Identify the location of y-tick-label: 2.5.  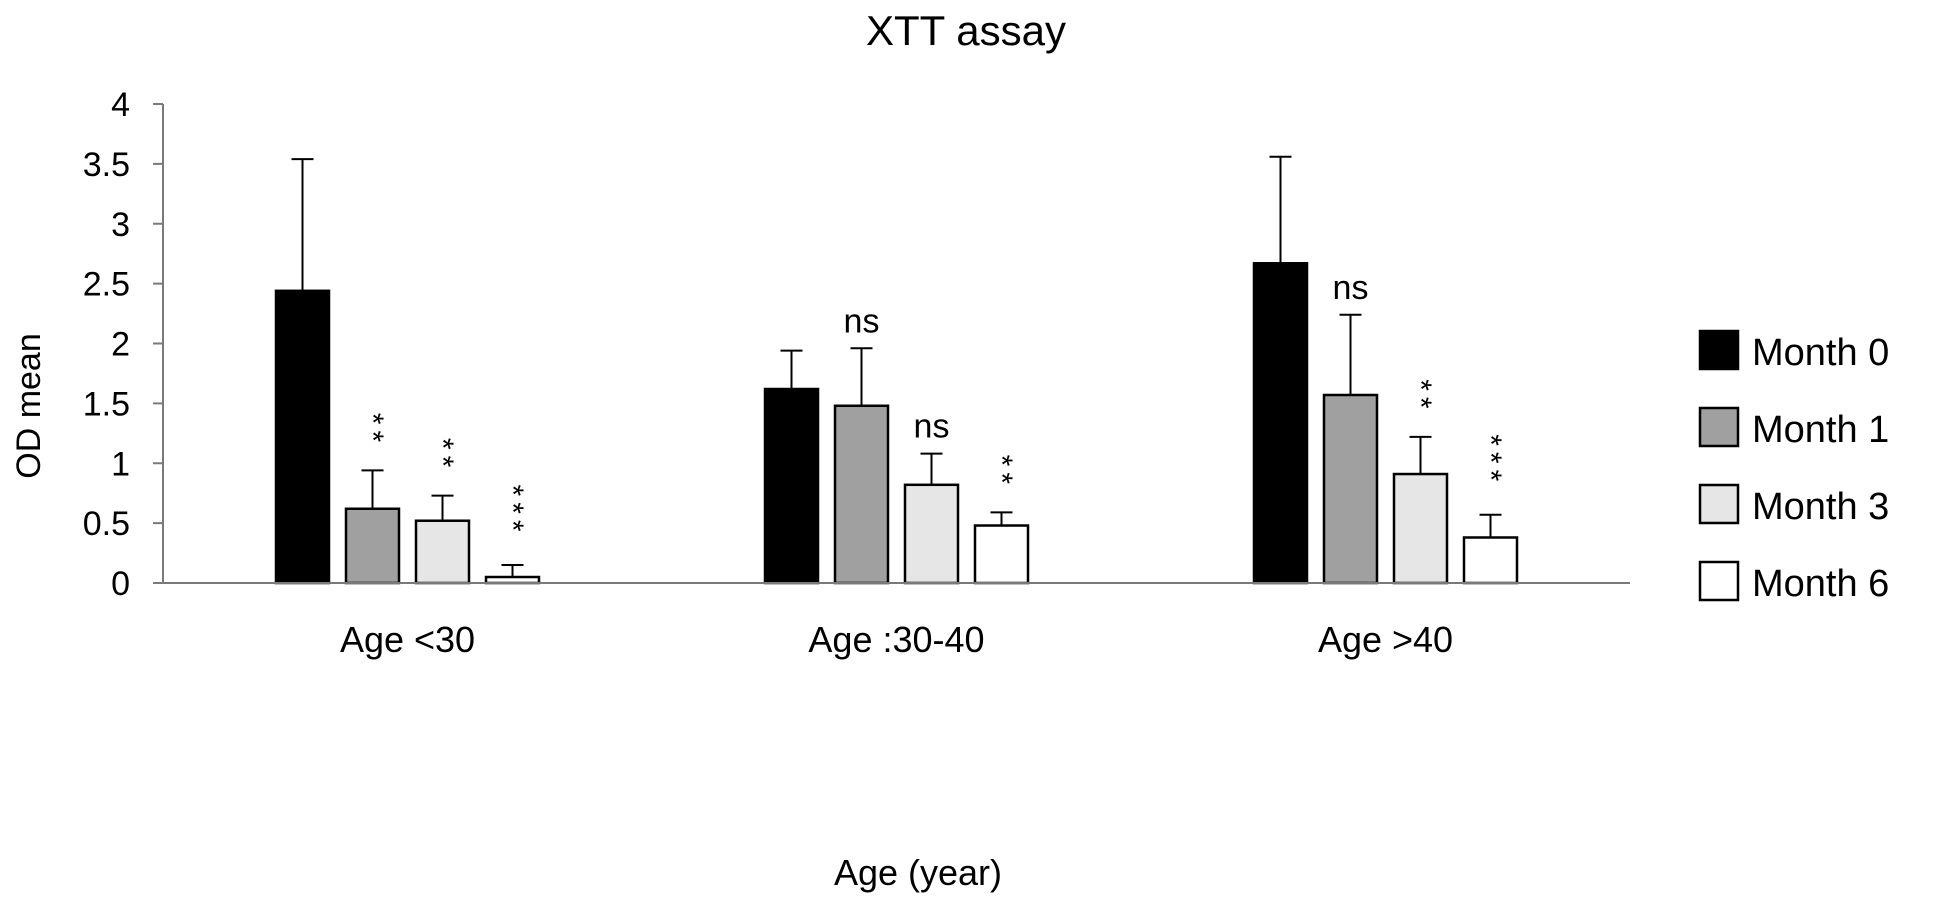
(106, 285).